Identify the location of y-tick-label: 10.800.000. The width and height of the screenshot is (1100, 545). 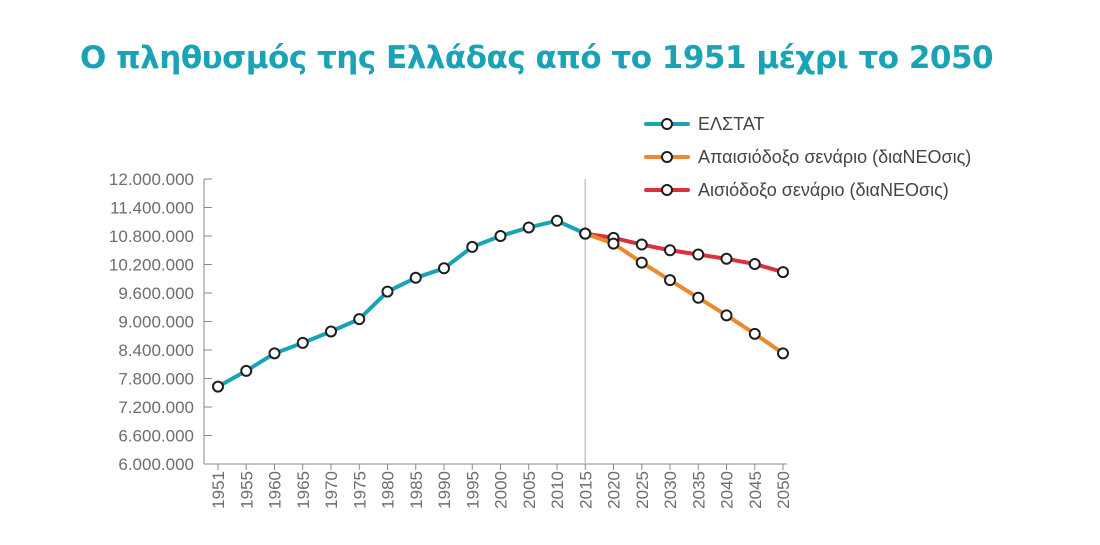
(151, 236).